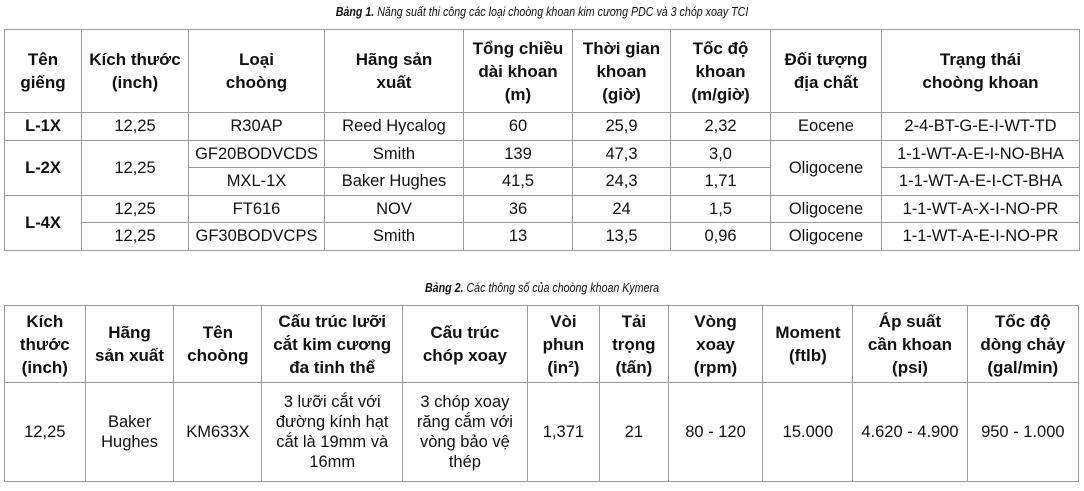  Describe the element at coordinates (355, 11) in the screenshot. I see `table1-caption-label: Bảng 1.` at that location.